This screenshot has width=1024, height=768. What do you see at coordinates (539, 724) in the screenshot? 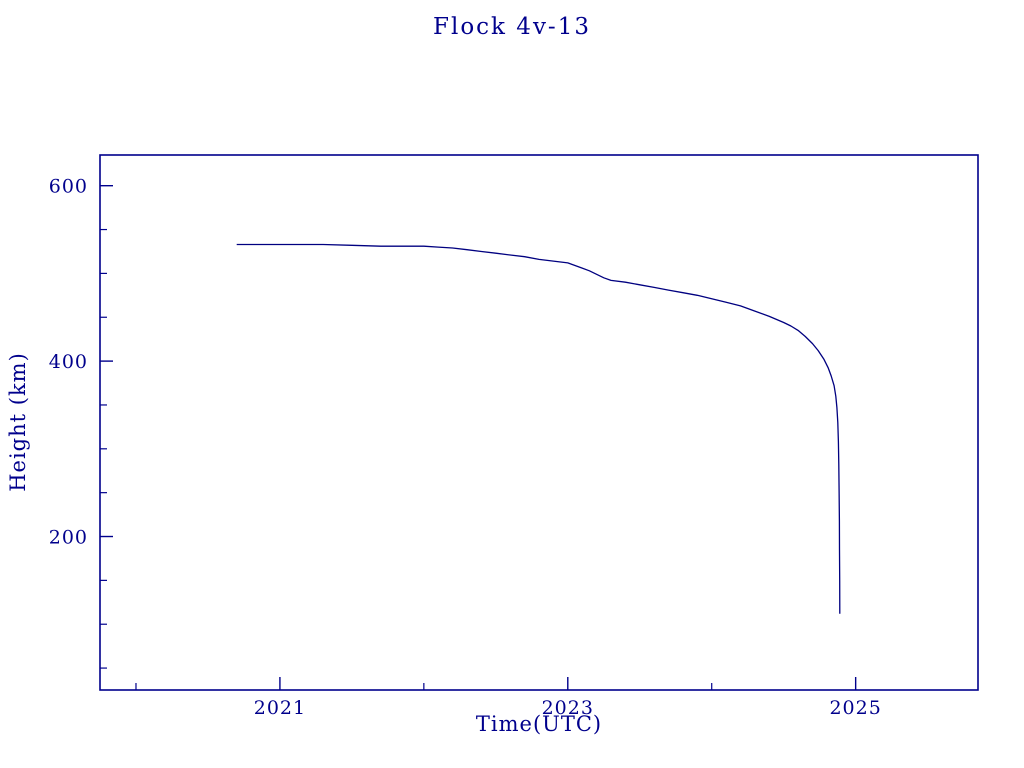
I see `x-axis-label: Time(UTC)` at bounding box center [539, 724].